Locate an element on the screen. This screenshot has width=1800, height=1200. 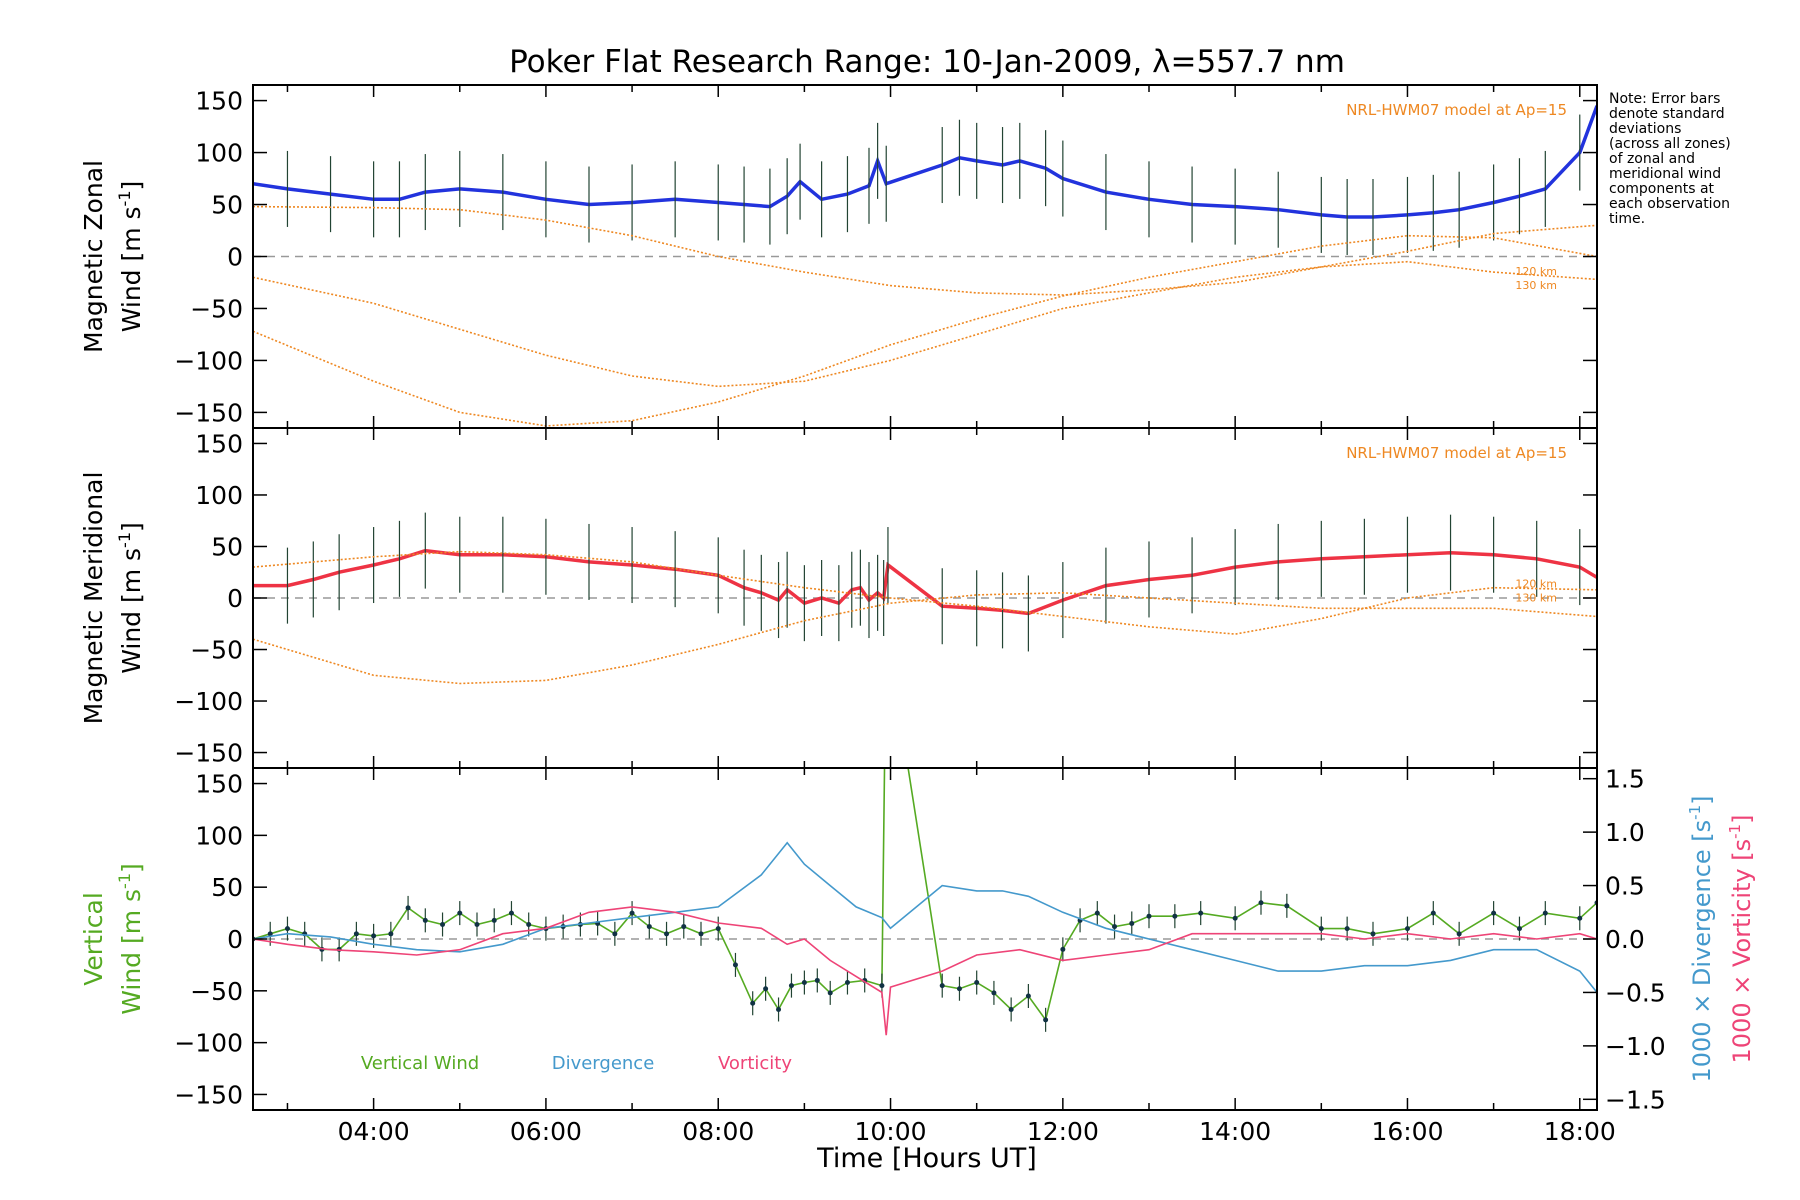
model-altitude-label: 130 km is located at coordinates (1536, 598).